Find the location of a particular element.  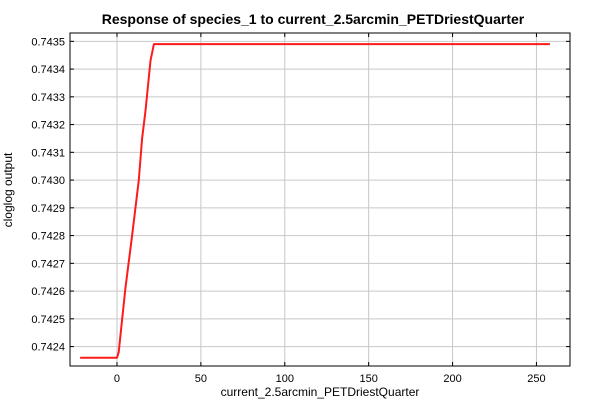

y-axis-label: cloglog output is located at coordinates (8, 189).